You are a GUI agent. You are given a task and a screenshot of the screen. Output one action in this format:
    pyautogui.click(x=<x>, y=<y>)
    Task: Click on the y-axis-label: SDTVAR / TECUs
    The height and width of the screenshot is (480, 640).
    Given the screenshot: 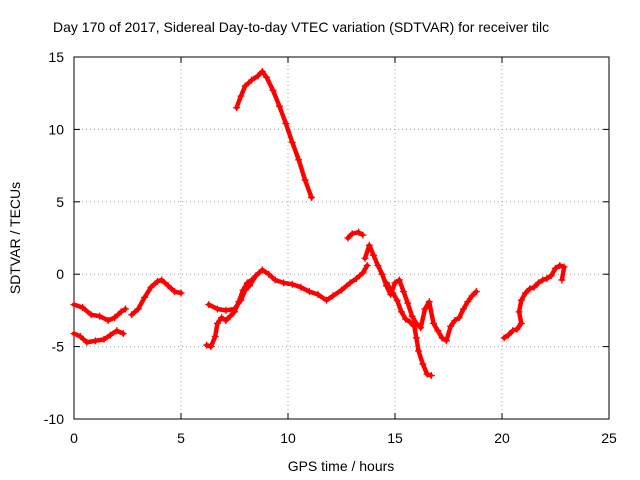 What is the action you would take?
    pyautogui.click(x=15, y=238)
    